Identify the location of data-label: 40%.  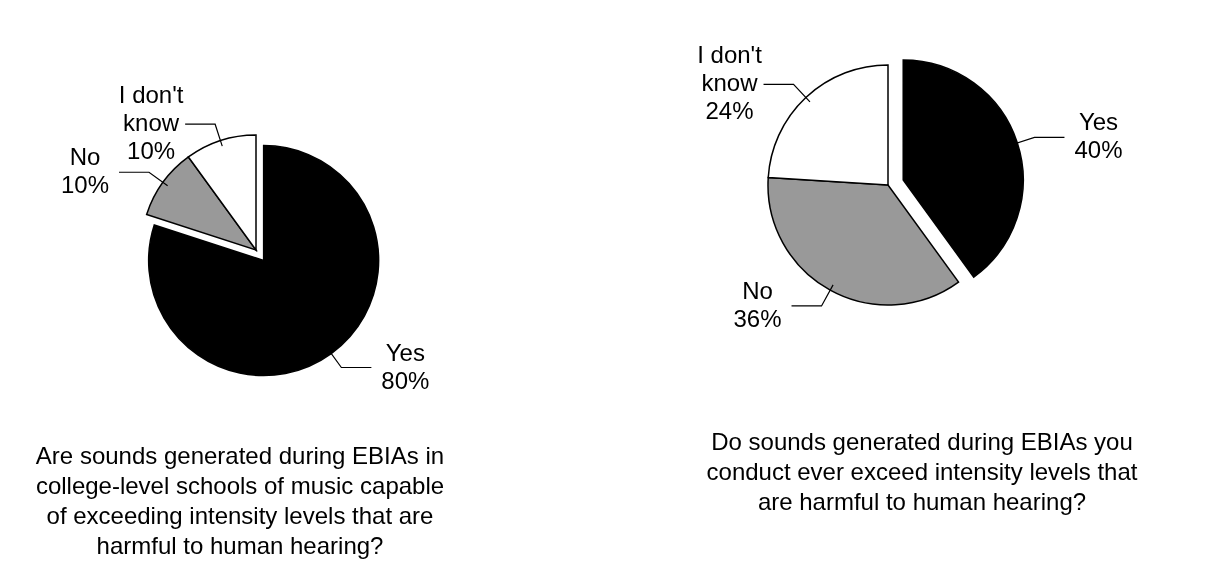
(1098, 150).